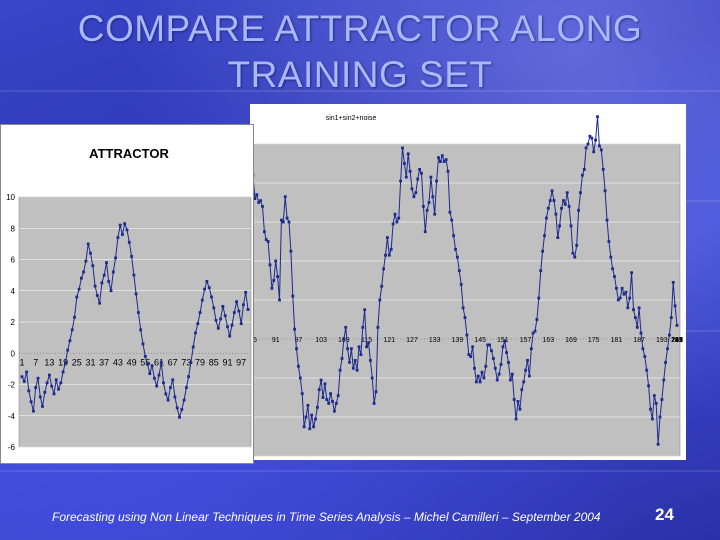 This screenshot has width=720, height=540. Describe the element at coordinates (12, 447) in the screenshot. I see `y-tick-label: -6` at that location.